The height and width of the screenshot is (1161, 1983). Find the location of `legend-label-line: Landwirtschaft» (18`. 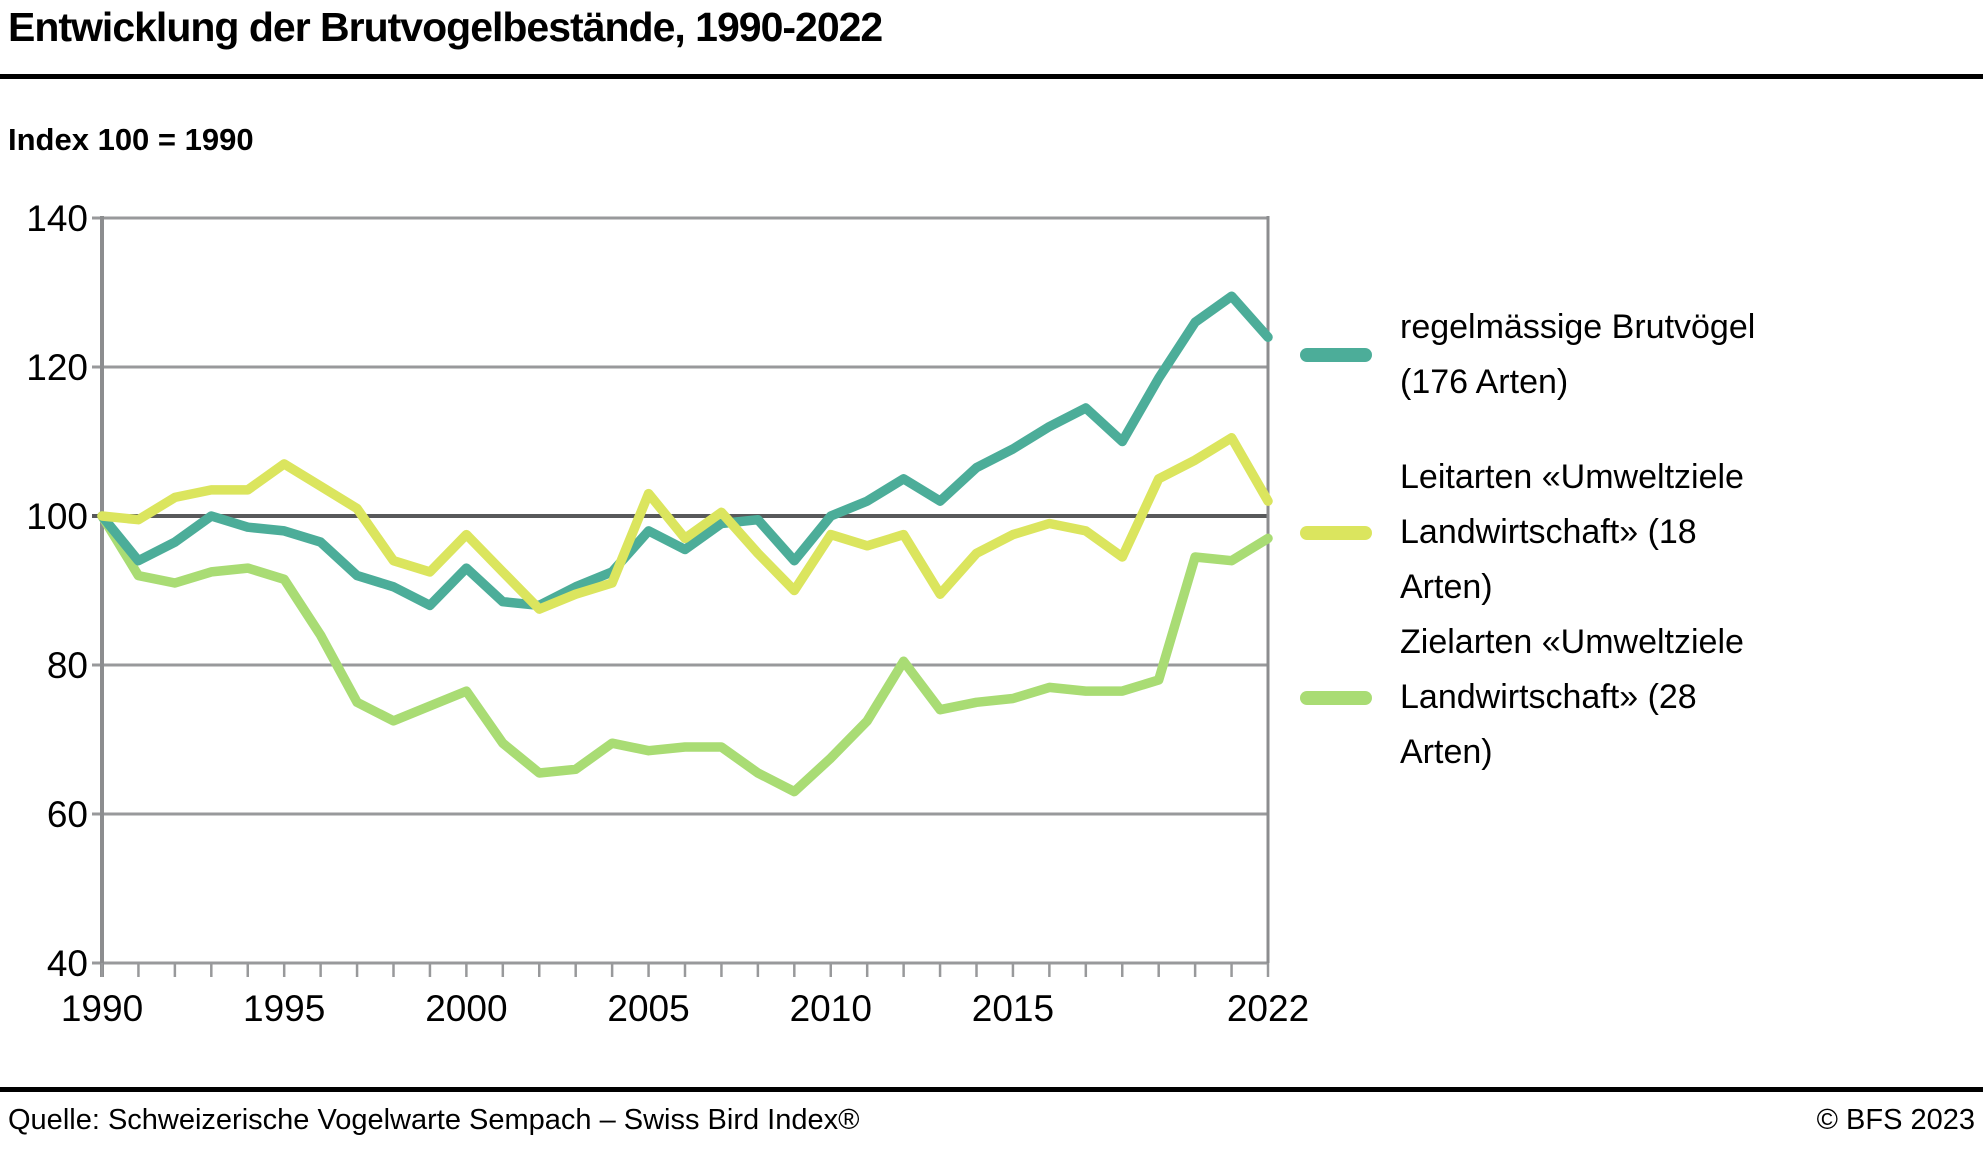

legend-label-line: Landwirtschaft» (18 is located at coordinates (1548, 532).